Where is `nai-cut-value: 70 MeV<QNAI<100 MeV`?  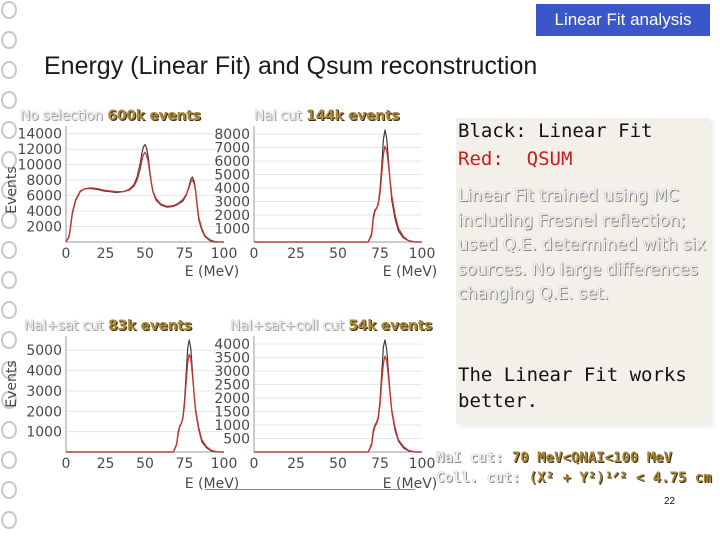 nai-cut-value: 70 MeV<QNAI<100 MeV is located at coordinates (592, 458).